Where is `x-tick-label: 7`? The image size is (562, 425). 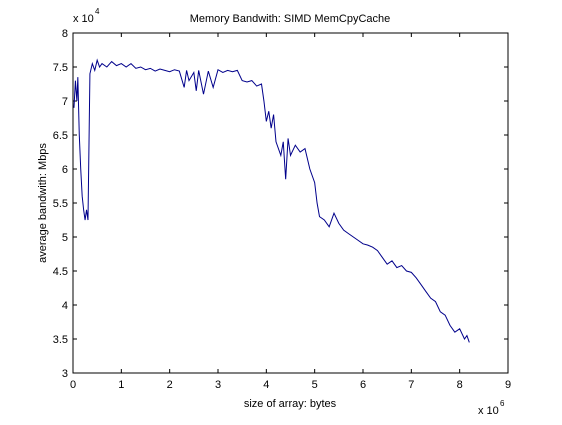 x-tick-label: 7 is located at coordinates (411, 385).